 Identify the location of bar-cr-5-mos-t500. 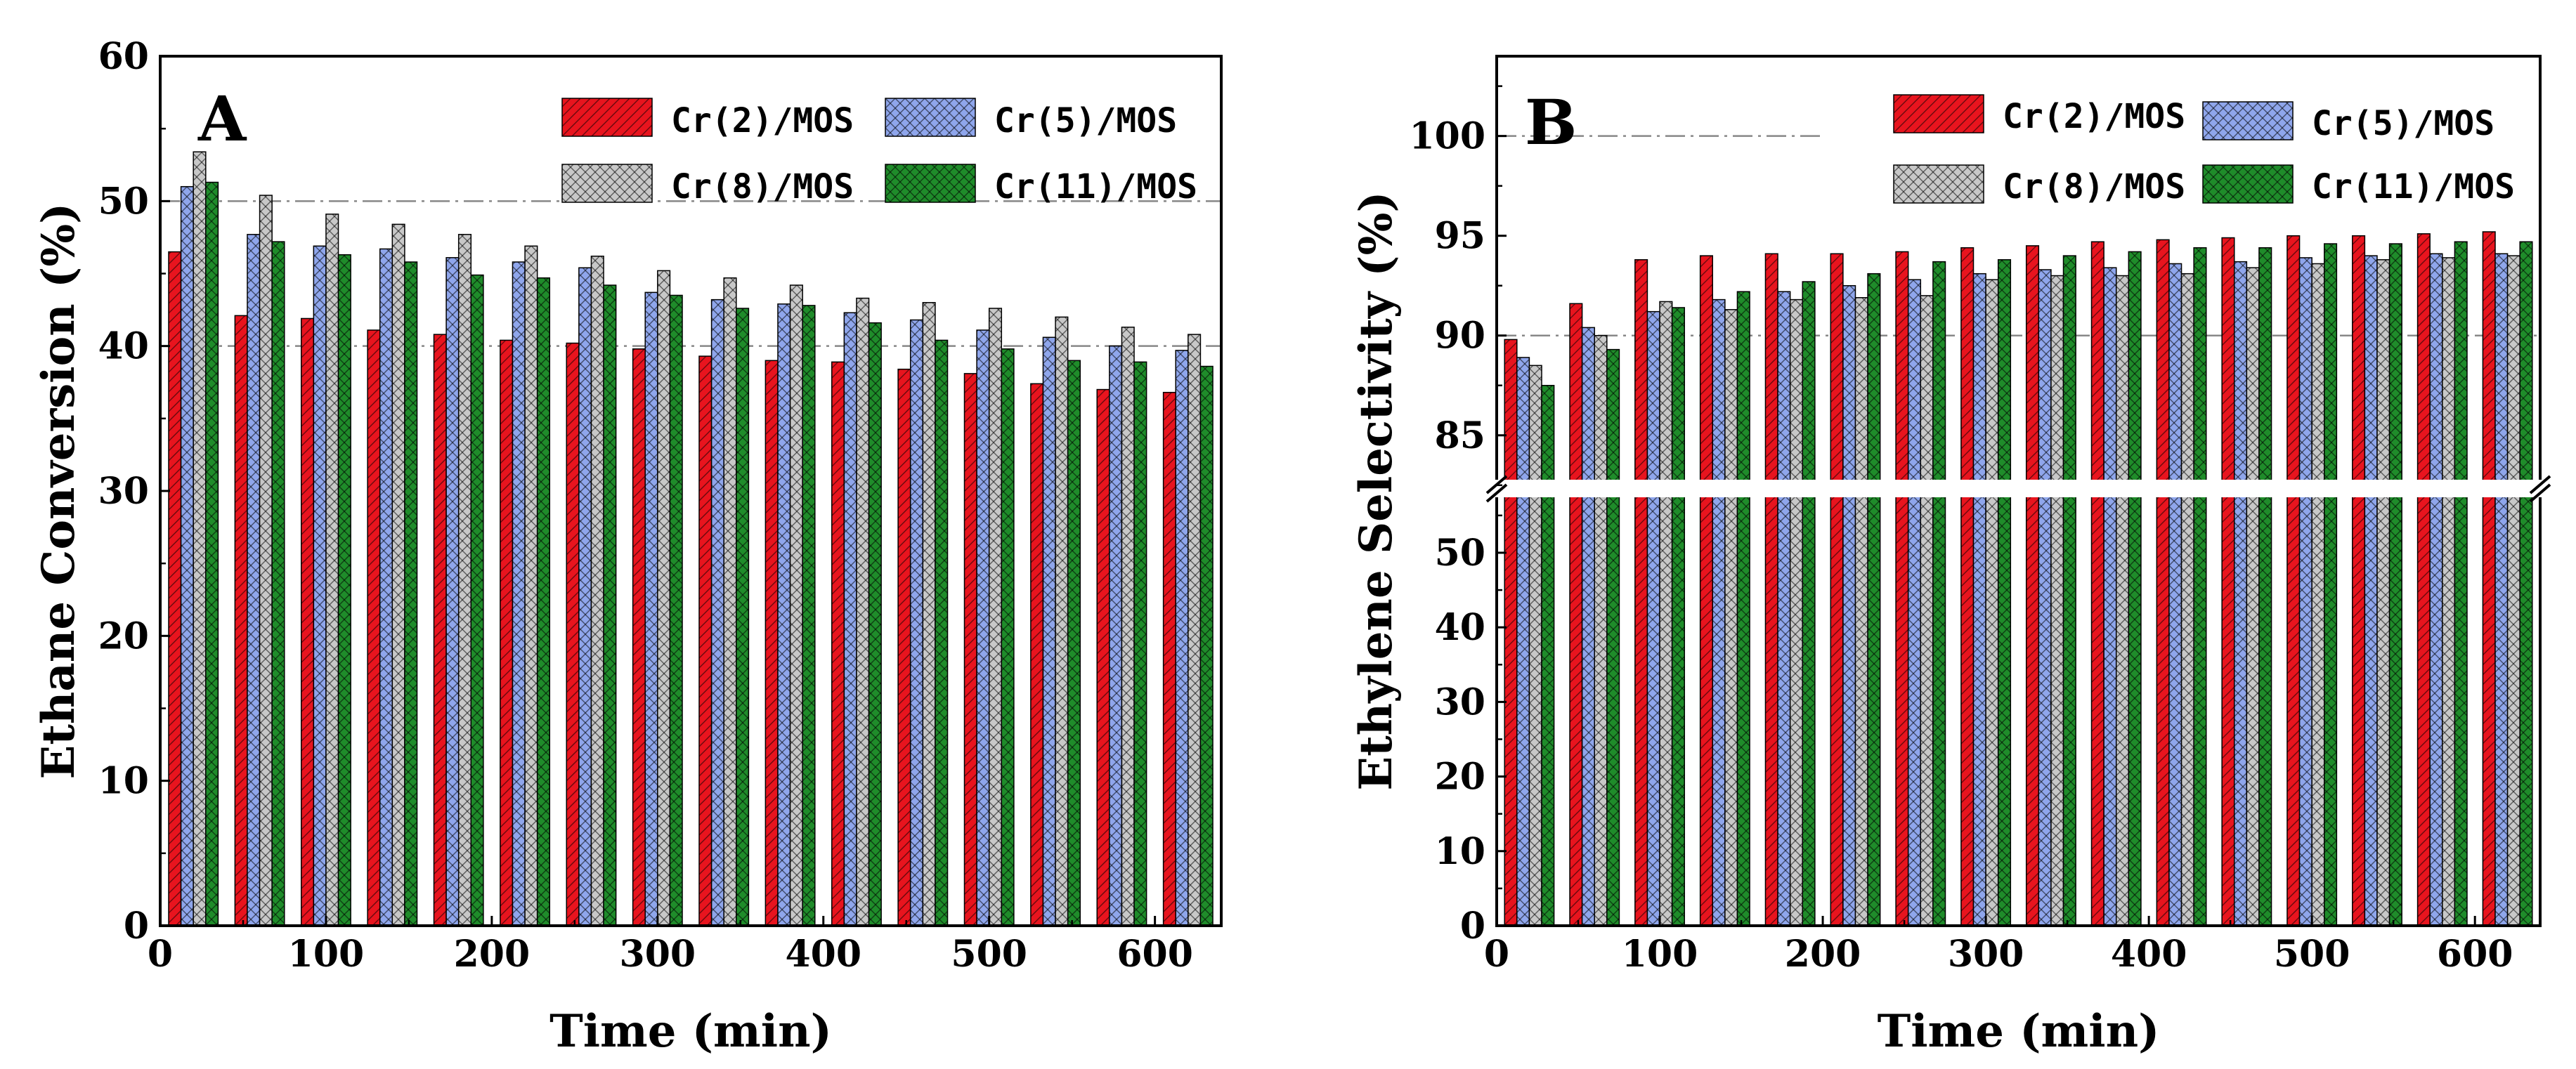
(983, 627).